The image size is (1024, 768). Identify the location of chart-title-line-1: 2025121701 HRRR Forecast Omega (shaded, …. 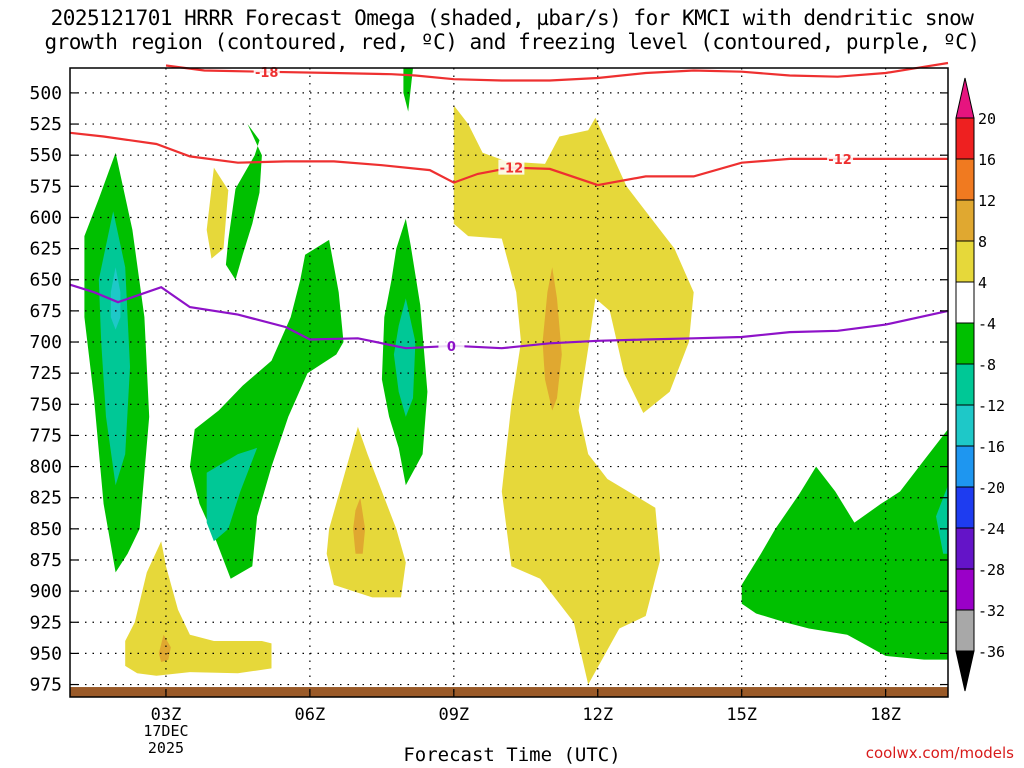
(512, 18).